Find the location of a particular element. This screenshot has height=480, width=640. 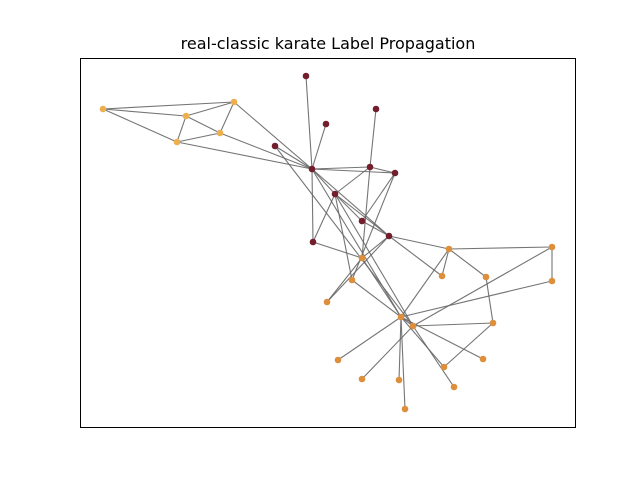

figure-title: real-classic karate Label Propagation is located at coordinates (328, 43).